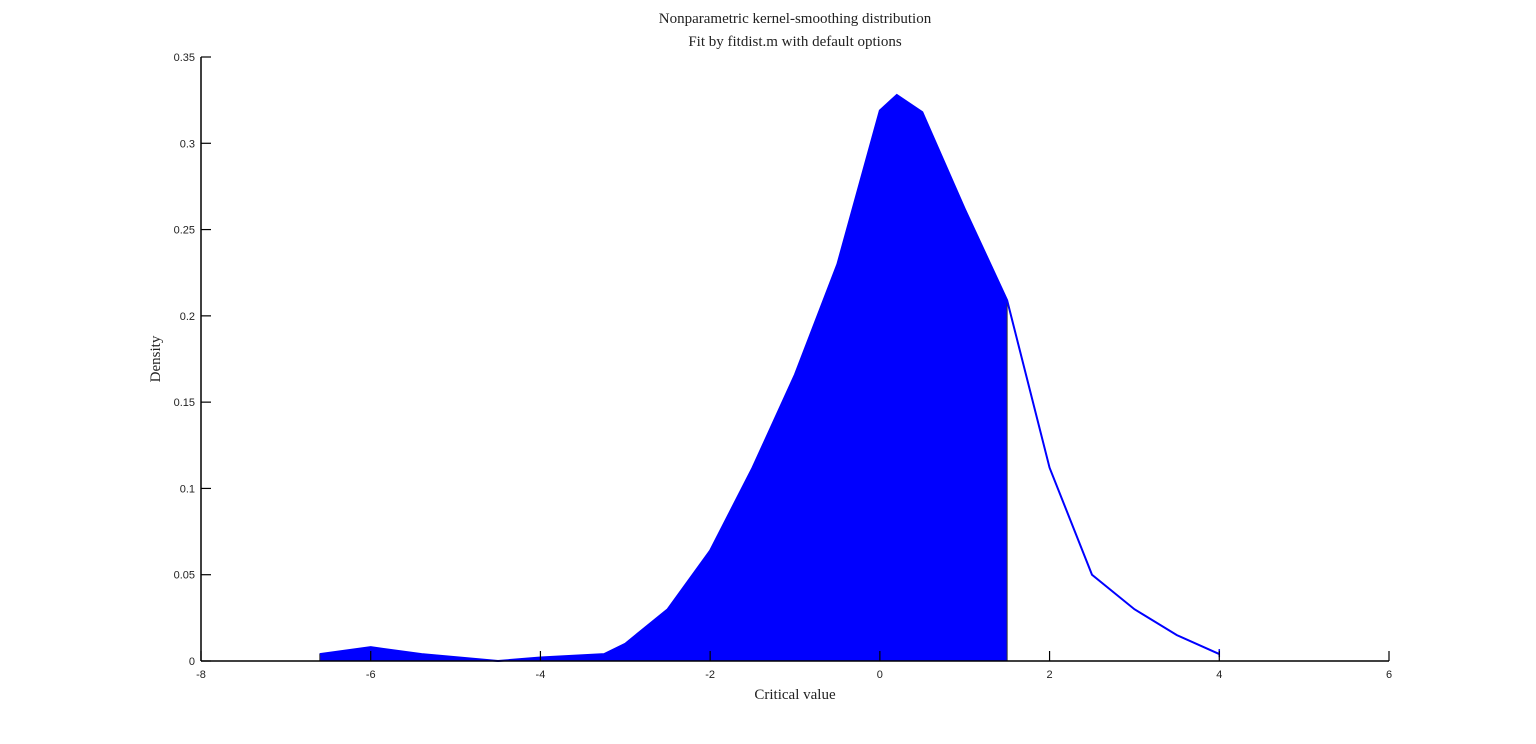 This screenshot has width=1536, height=744. Describe the element at coordinates (201, 675) in the screenshot. I see `x-tick-label: -8` at that location.